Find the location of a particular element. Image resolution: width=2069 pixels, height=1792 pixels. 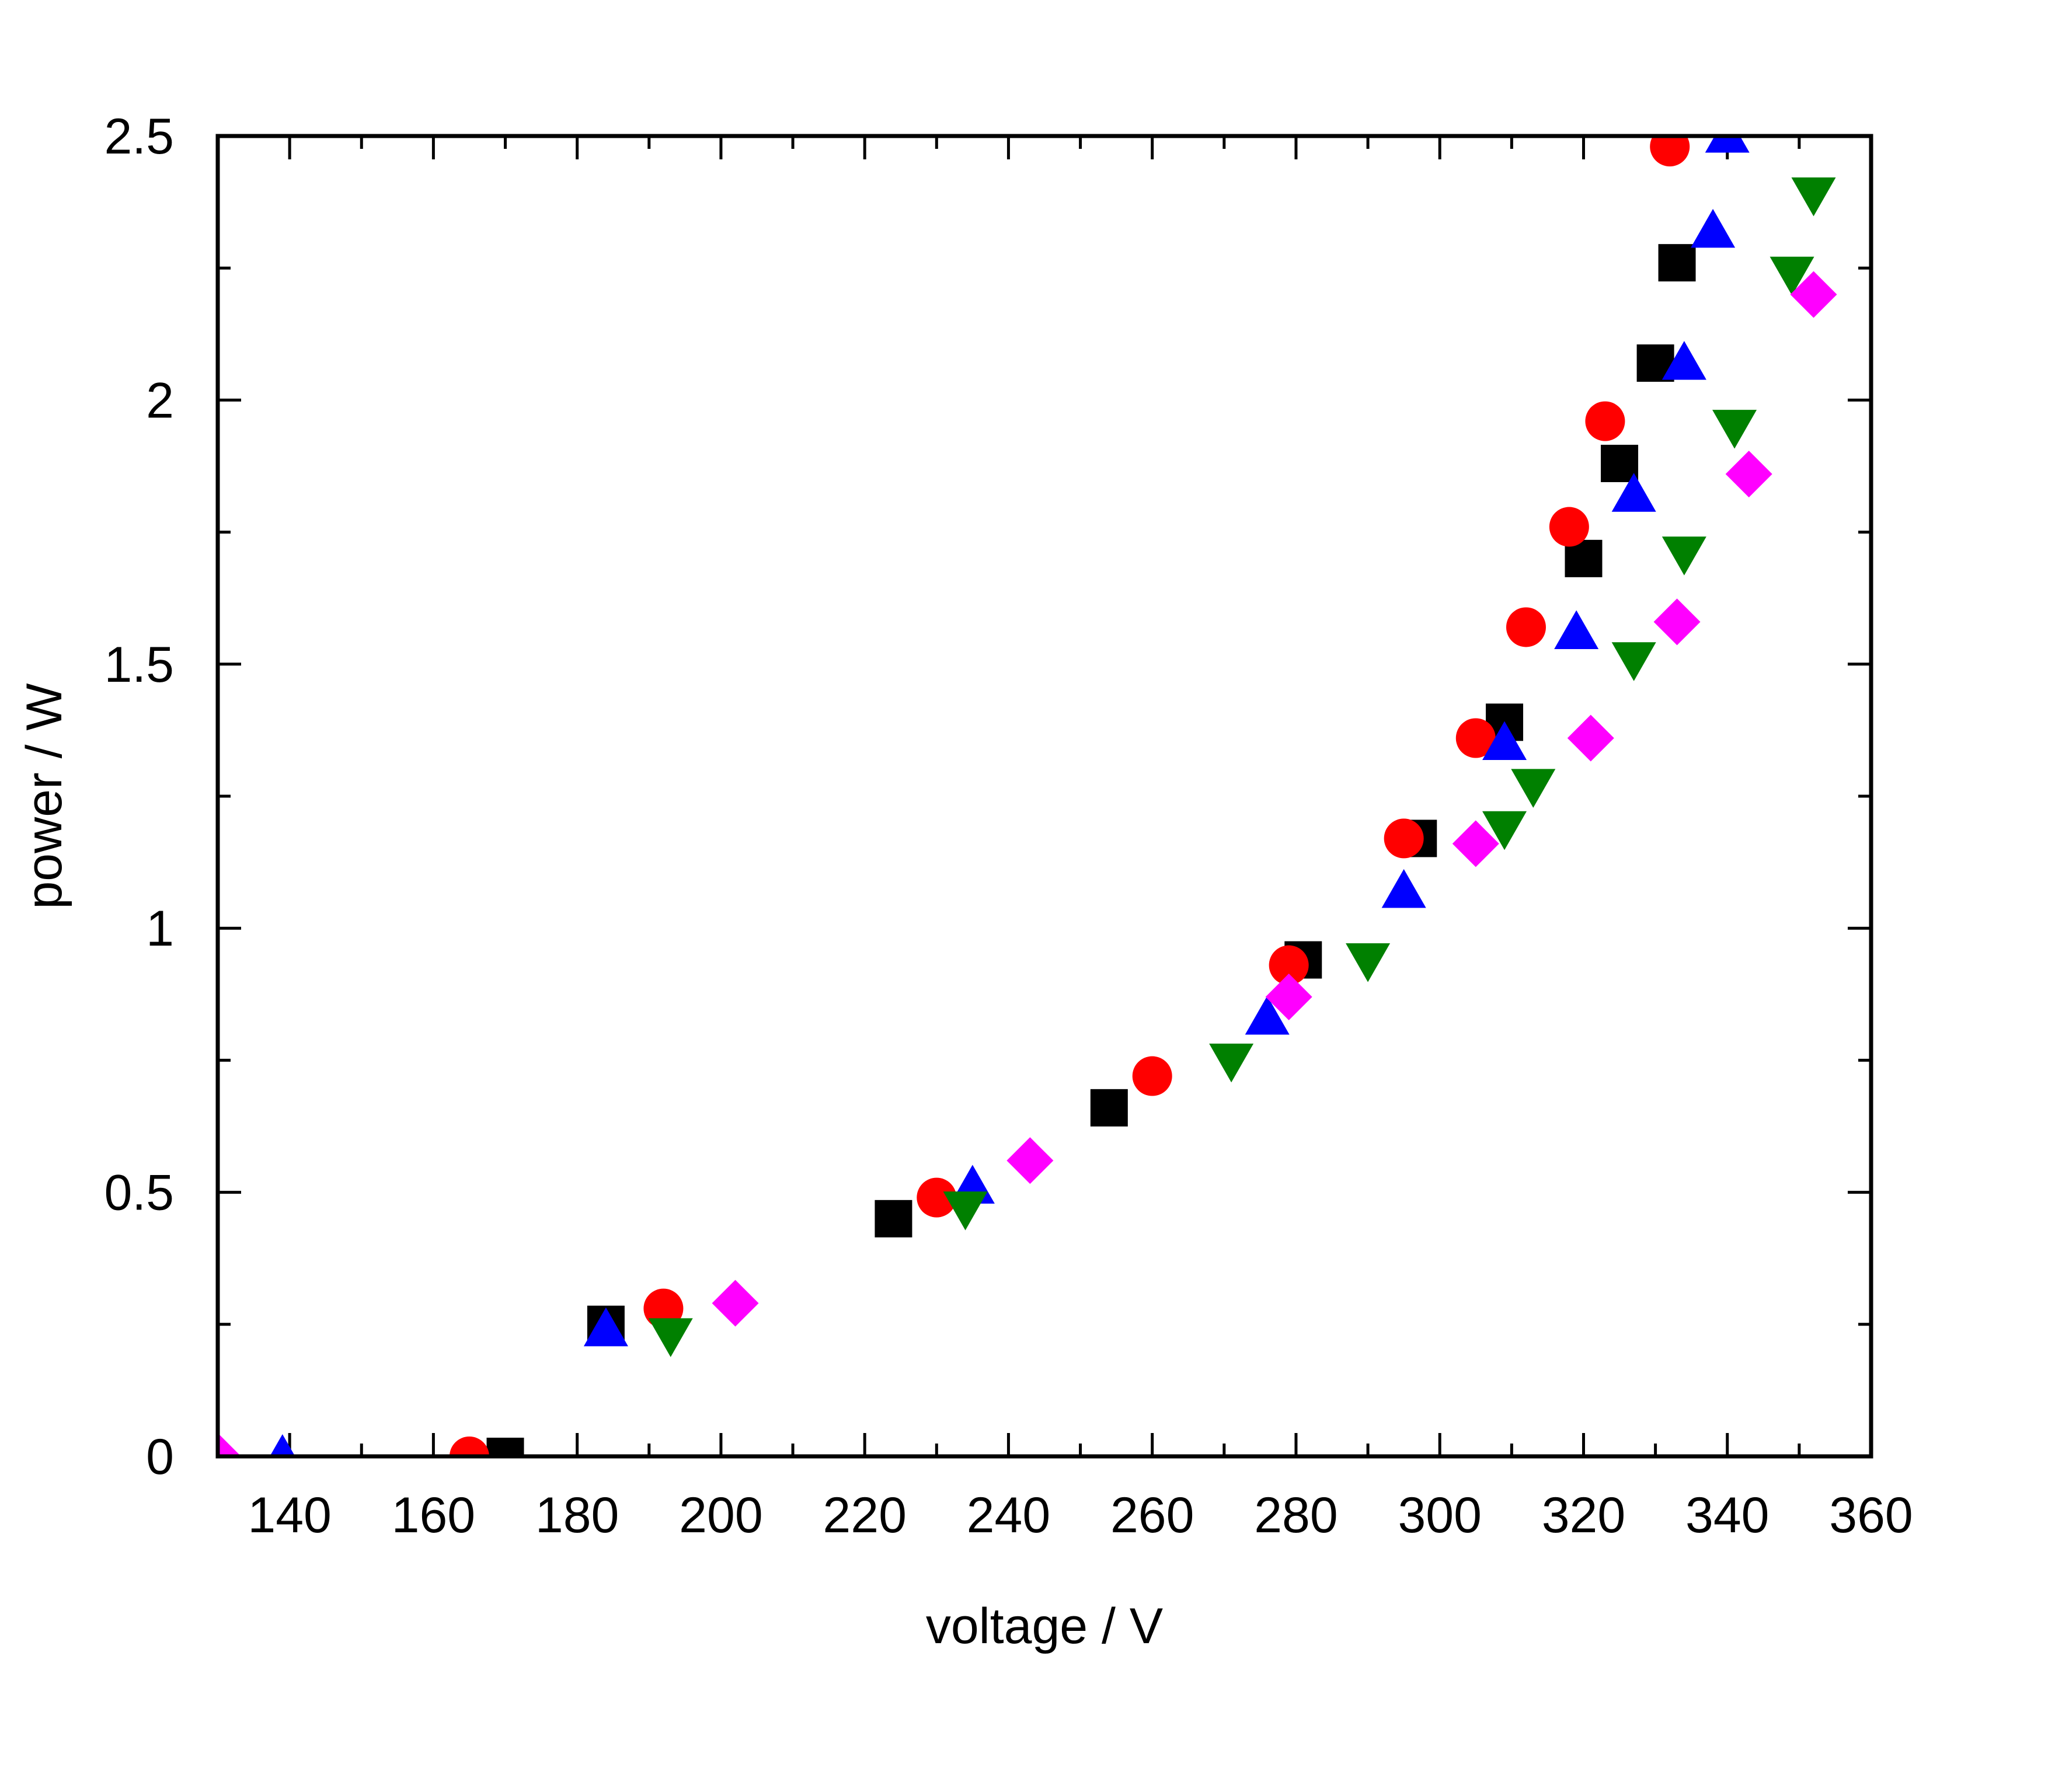

y-tick-label: 0 is located at coordinates (160, 1457).